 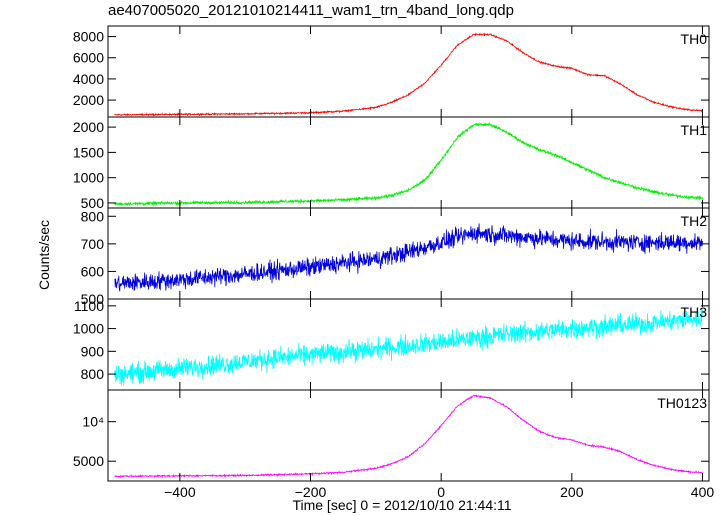 I want to click on panel-label-th0: TH0, so click(x=694, y=39).